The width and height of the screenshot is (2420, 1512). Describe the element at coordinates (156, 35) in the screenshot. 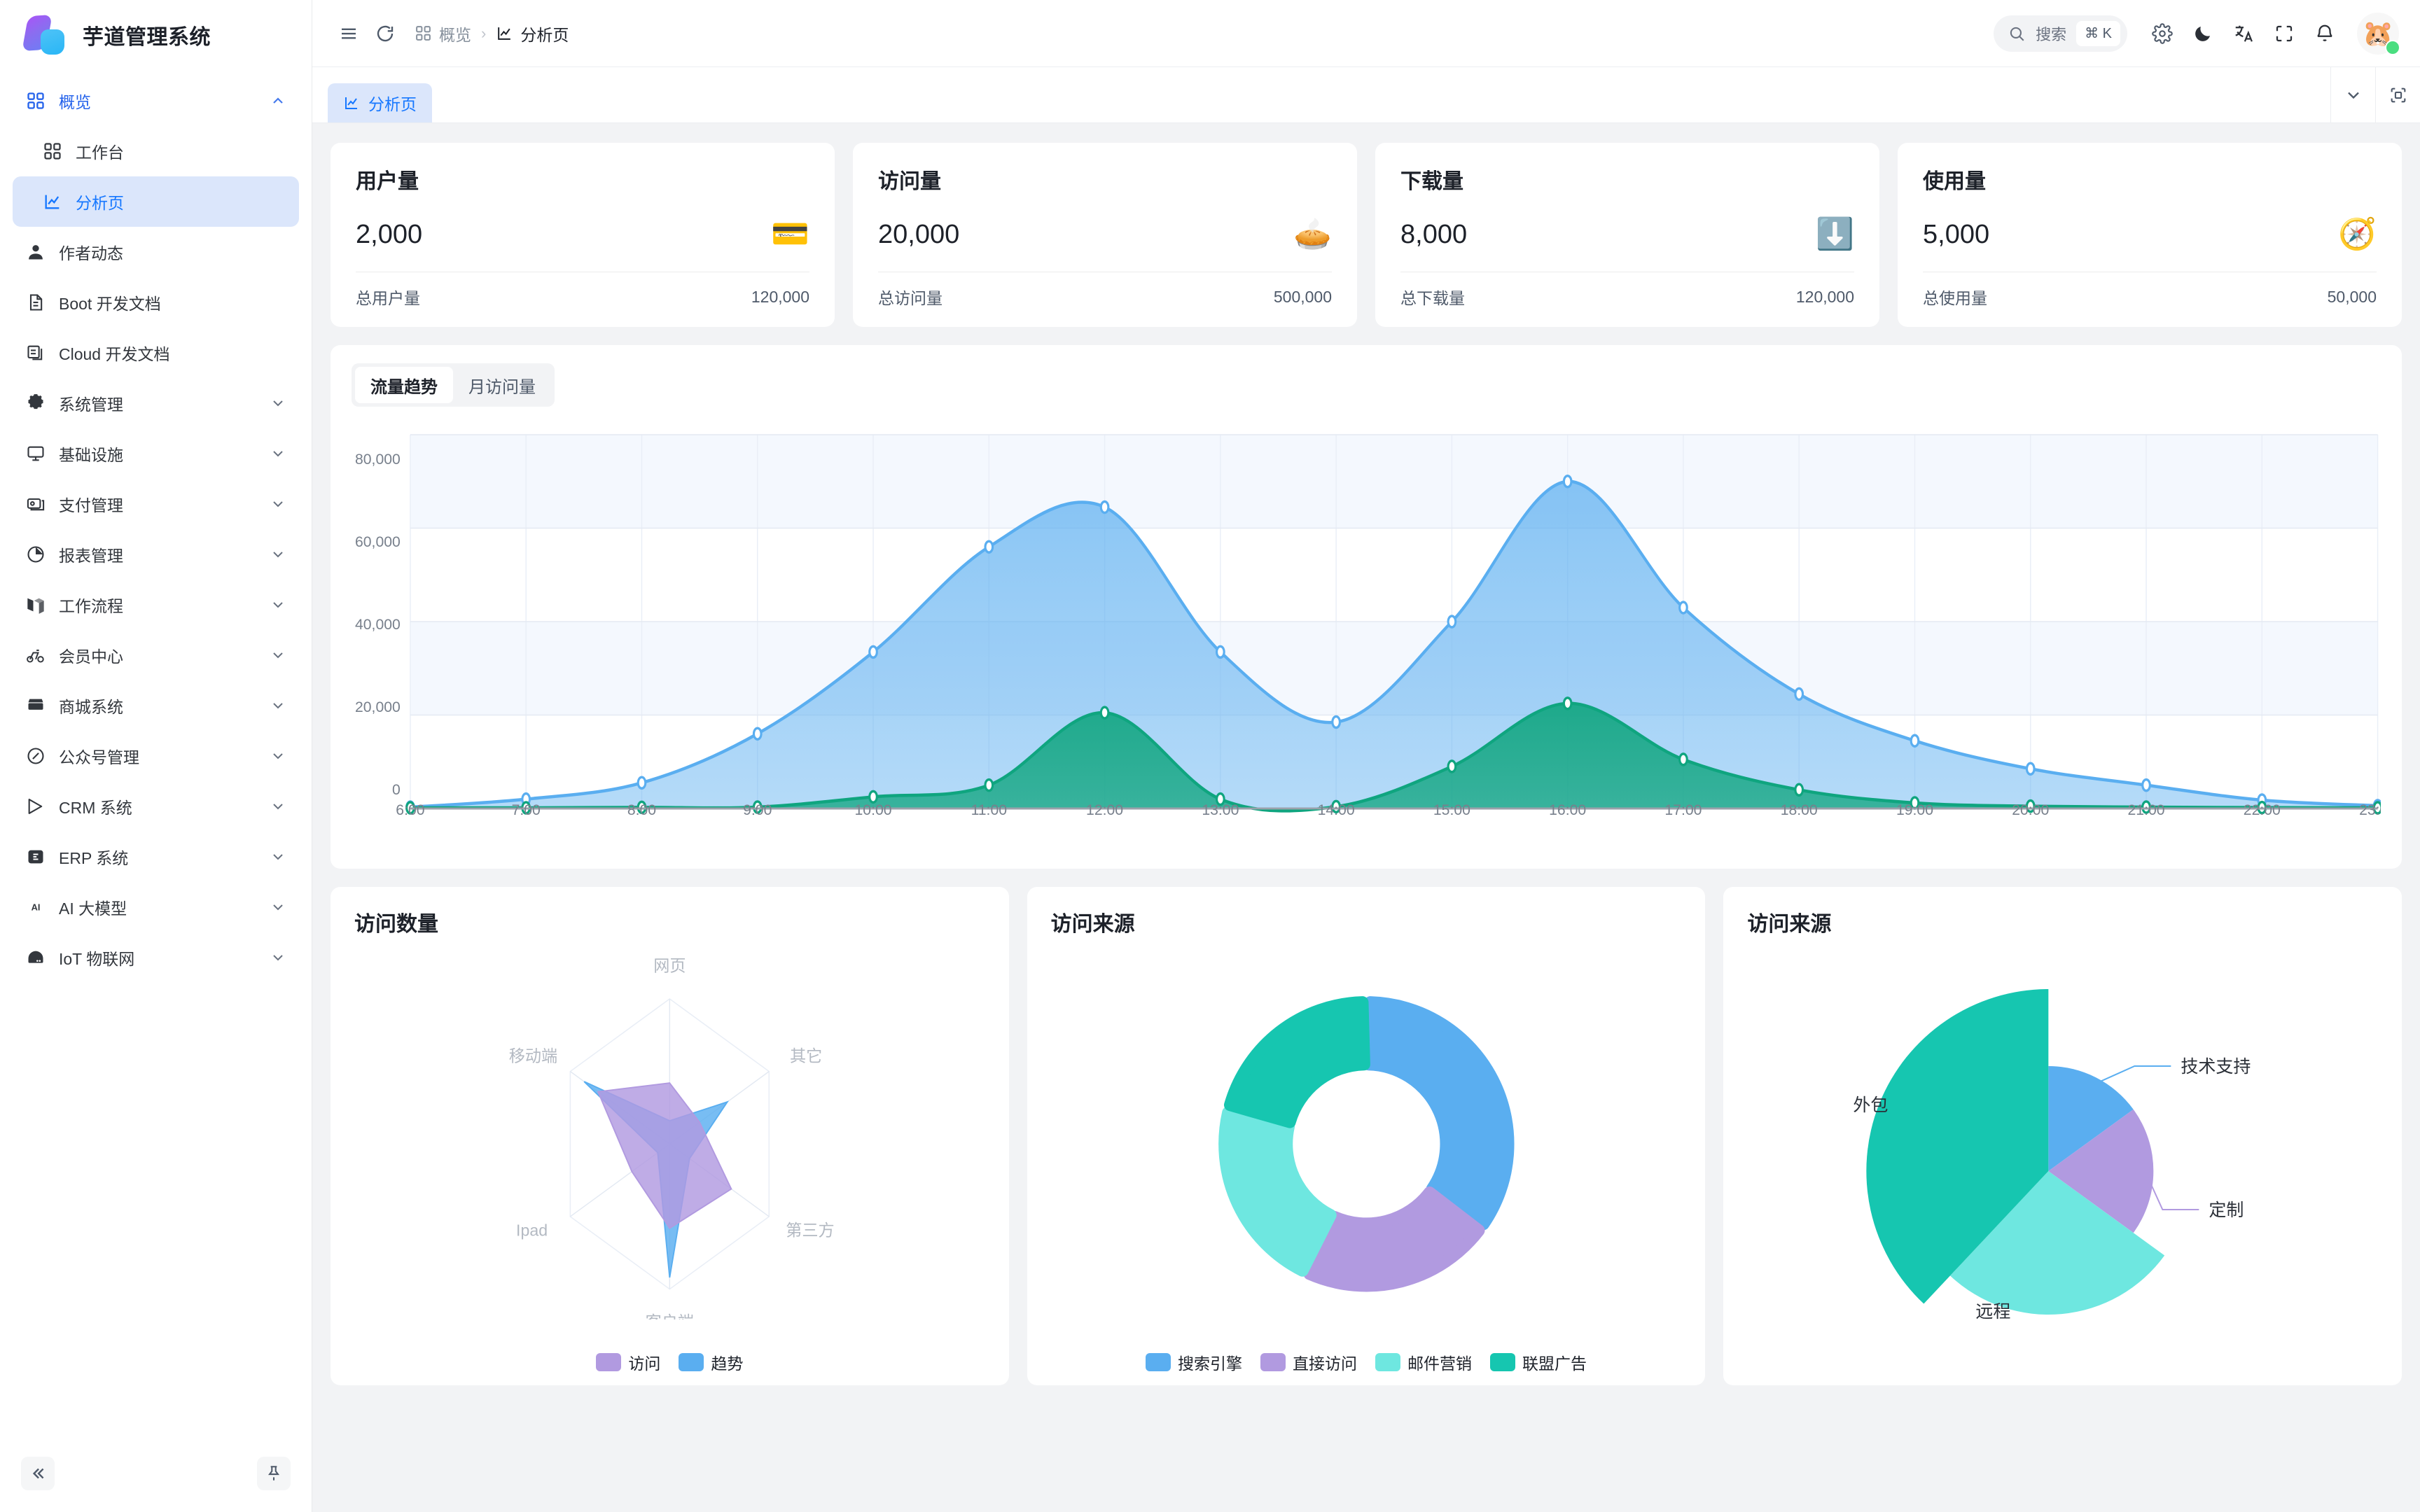

I see `app-logo: 芋道管理系统` at that location.